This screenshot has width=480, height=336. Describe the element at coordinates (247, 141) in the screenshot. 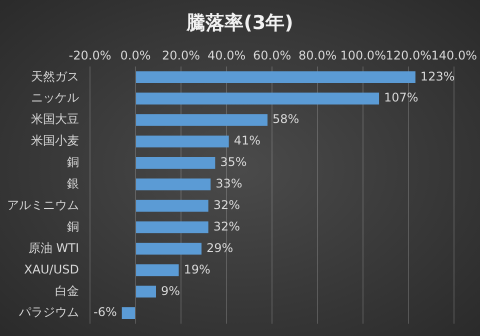

I see `data-label: 41%` at that location.